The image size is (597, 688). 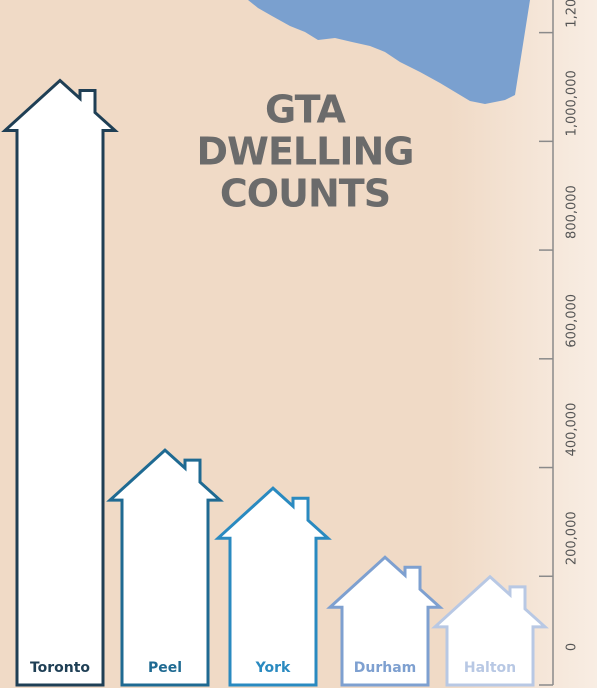 I want to click on title-line: COUNTS, so click(x=305, y=194).